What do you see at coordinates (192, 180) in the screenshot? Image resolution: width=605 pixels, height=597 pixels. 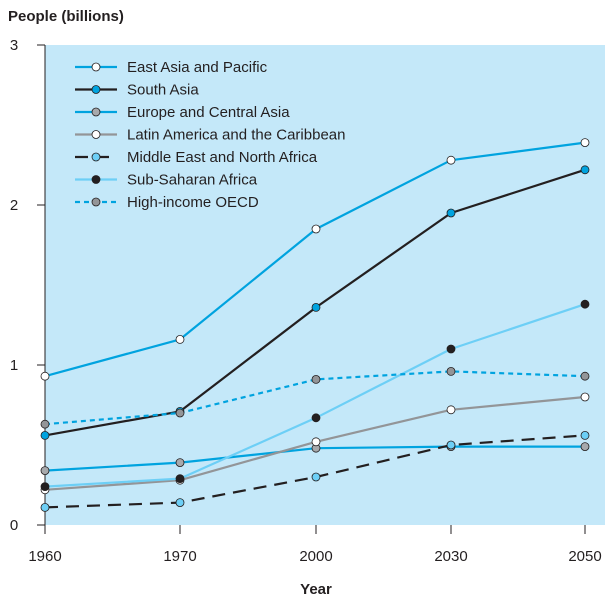 I see `legend-label: Sub-Saharan Africa` at bounding box center [192, 180].